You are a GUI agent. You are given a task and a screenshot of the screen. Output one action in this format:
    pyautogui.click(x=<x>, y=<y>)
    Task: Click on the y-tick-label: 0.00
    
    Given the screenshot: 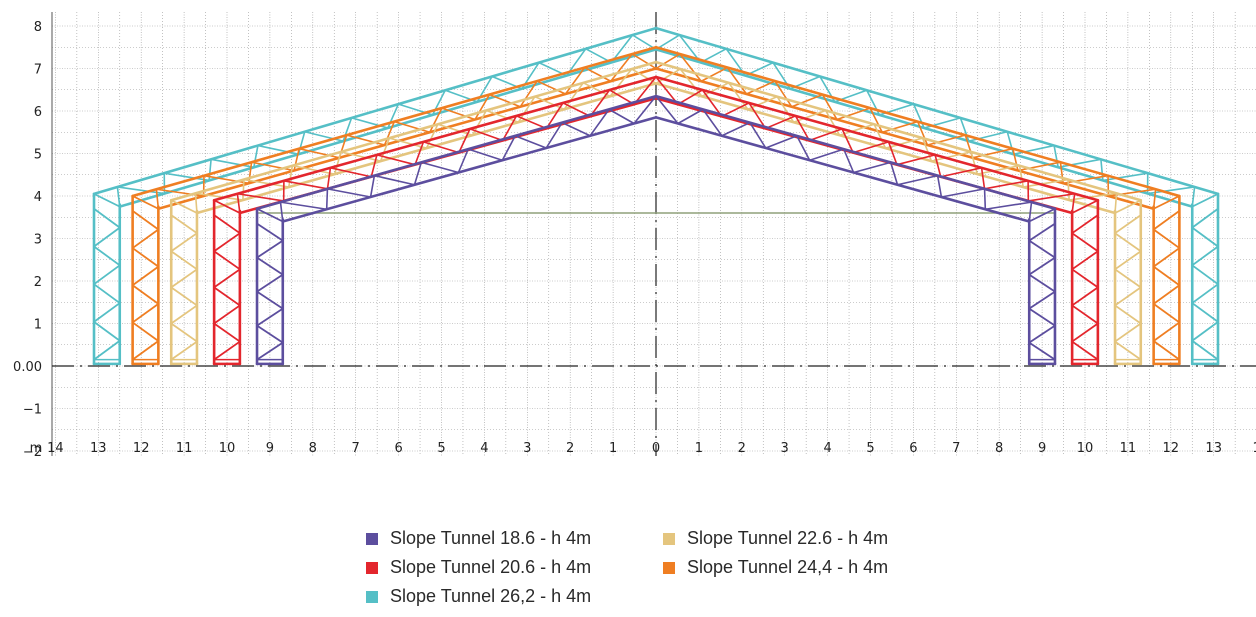 What is the action you would take?
    pyautogui.click(x=27, y=367)
    